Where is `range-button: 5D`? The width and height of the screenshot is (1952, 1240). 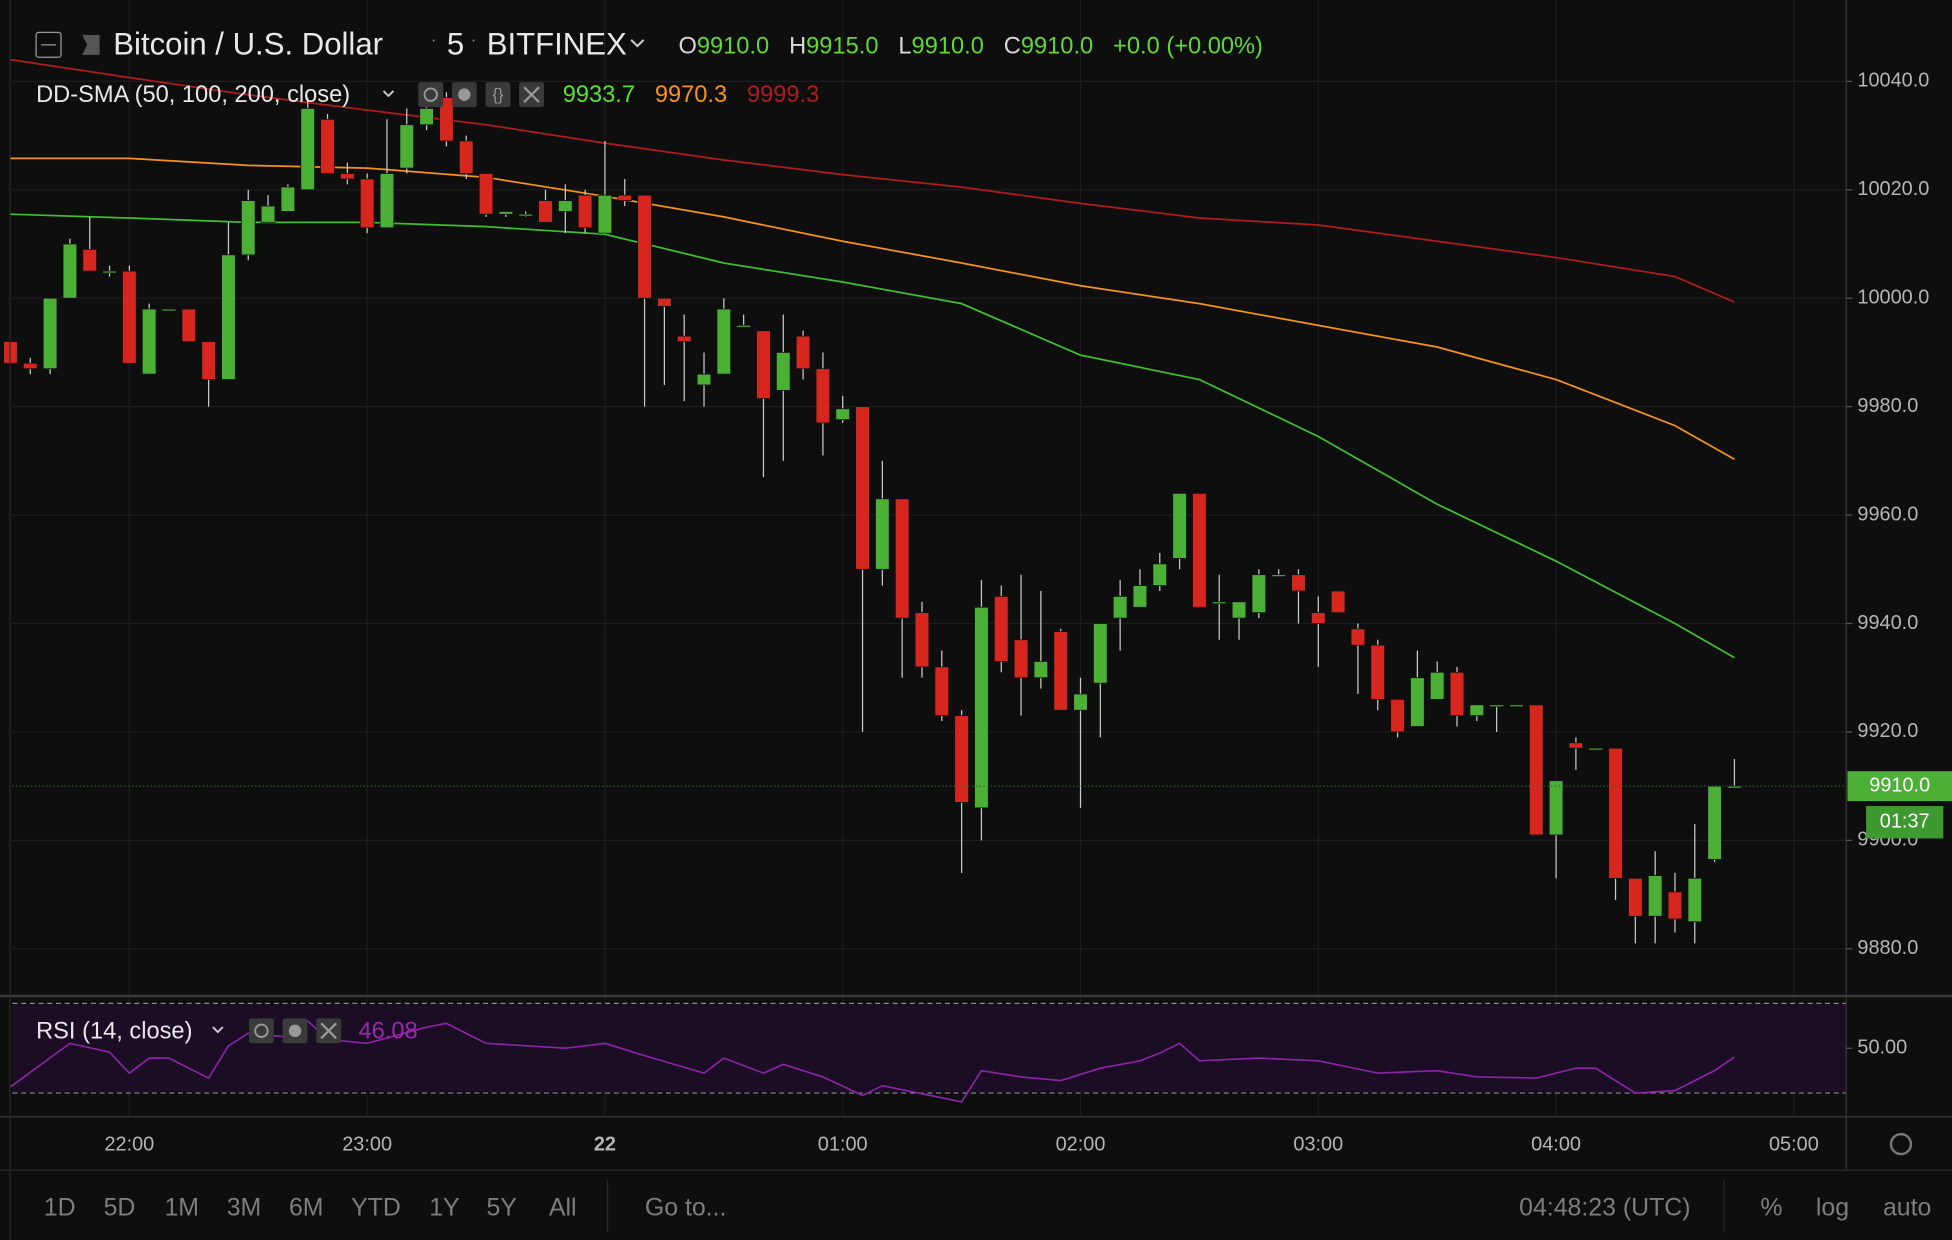 range-button: 5D is located at coordinates (120, 1207).